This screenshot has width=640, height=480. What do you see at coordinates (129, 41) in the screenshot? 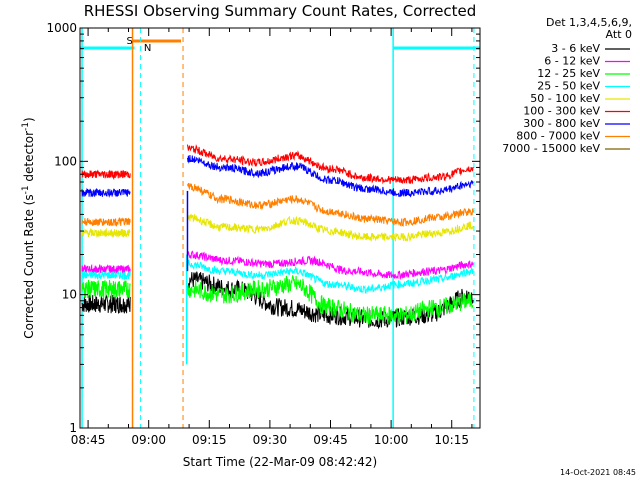
I see `saa-flag-label: S` at bounding box center [129, 41].